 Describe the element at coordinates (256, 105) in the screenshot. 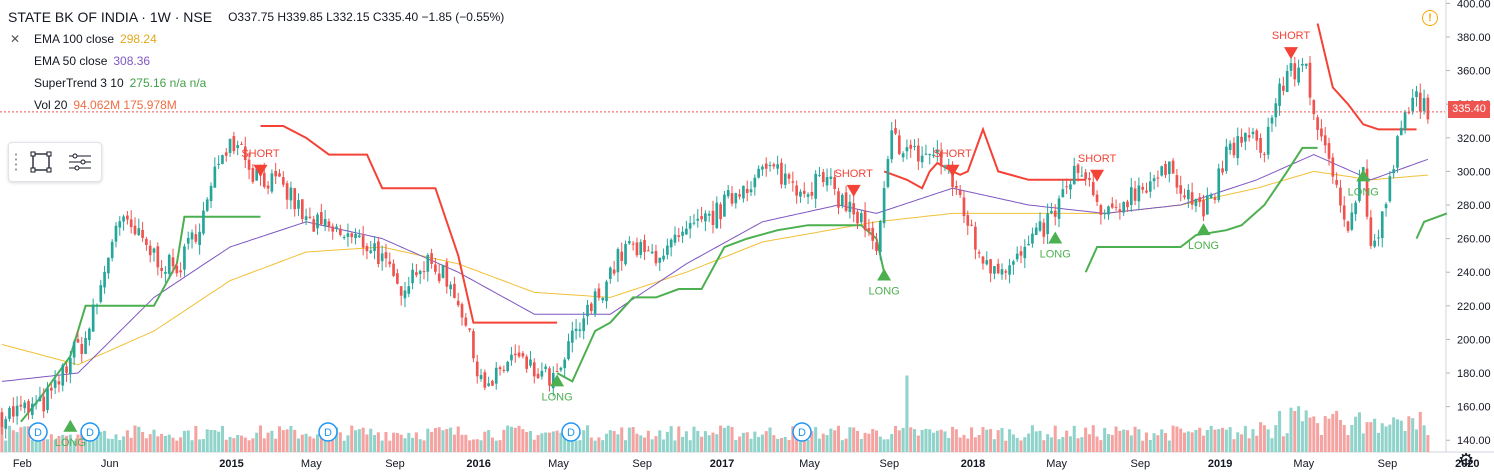

I see `indicator-volume: Vol 20 94.062M 175.978M` at that location.